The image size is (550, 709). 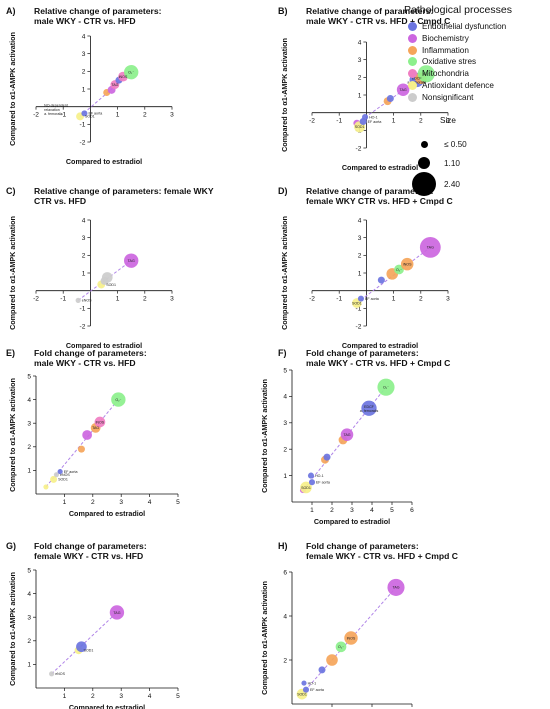 What do you see at coordinates (448, 97) in the screenshot?
I see `legend-label: Nonsignificant` at bounding box center [448, 97].